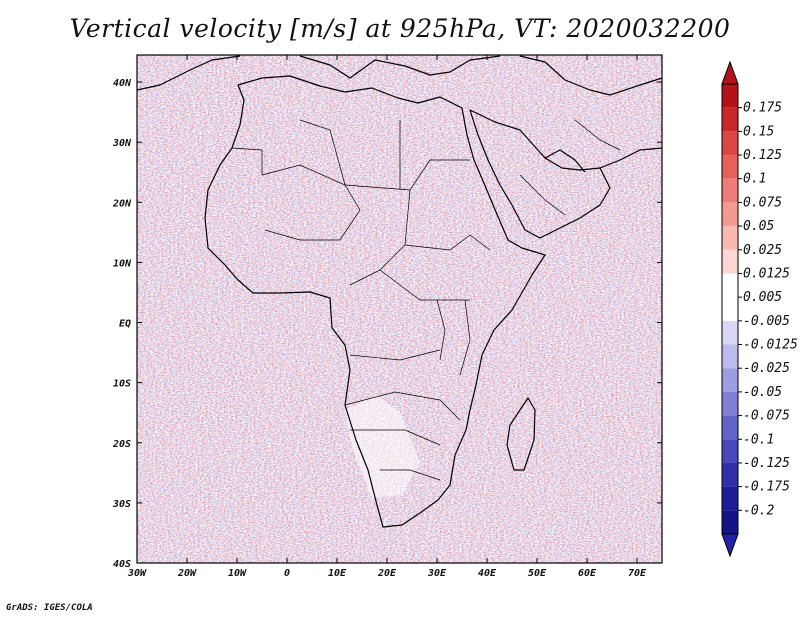  What do you see at coordinates (537, 573) in the screenshot?
I see `lon-label: 50E` at bounding box center [537, 573].